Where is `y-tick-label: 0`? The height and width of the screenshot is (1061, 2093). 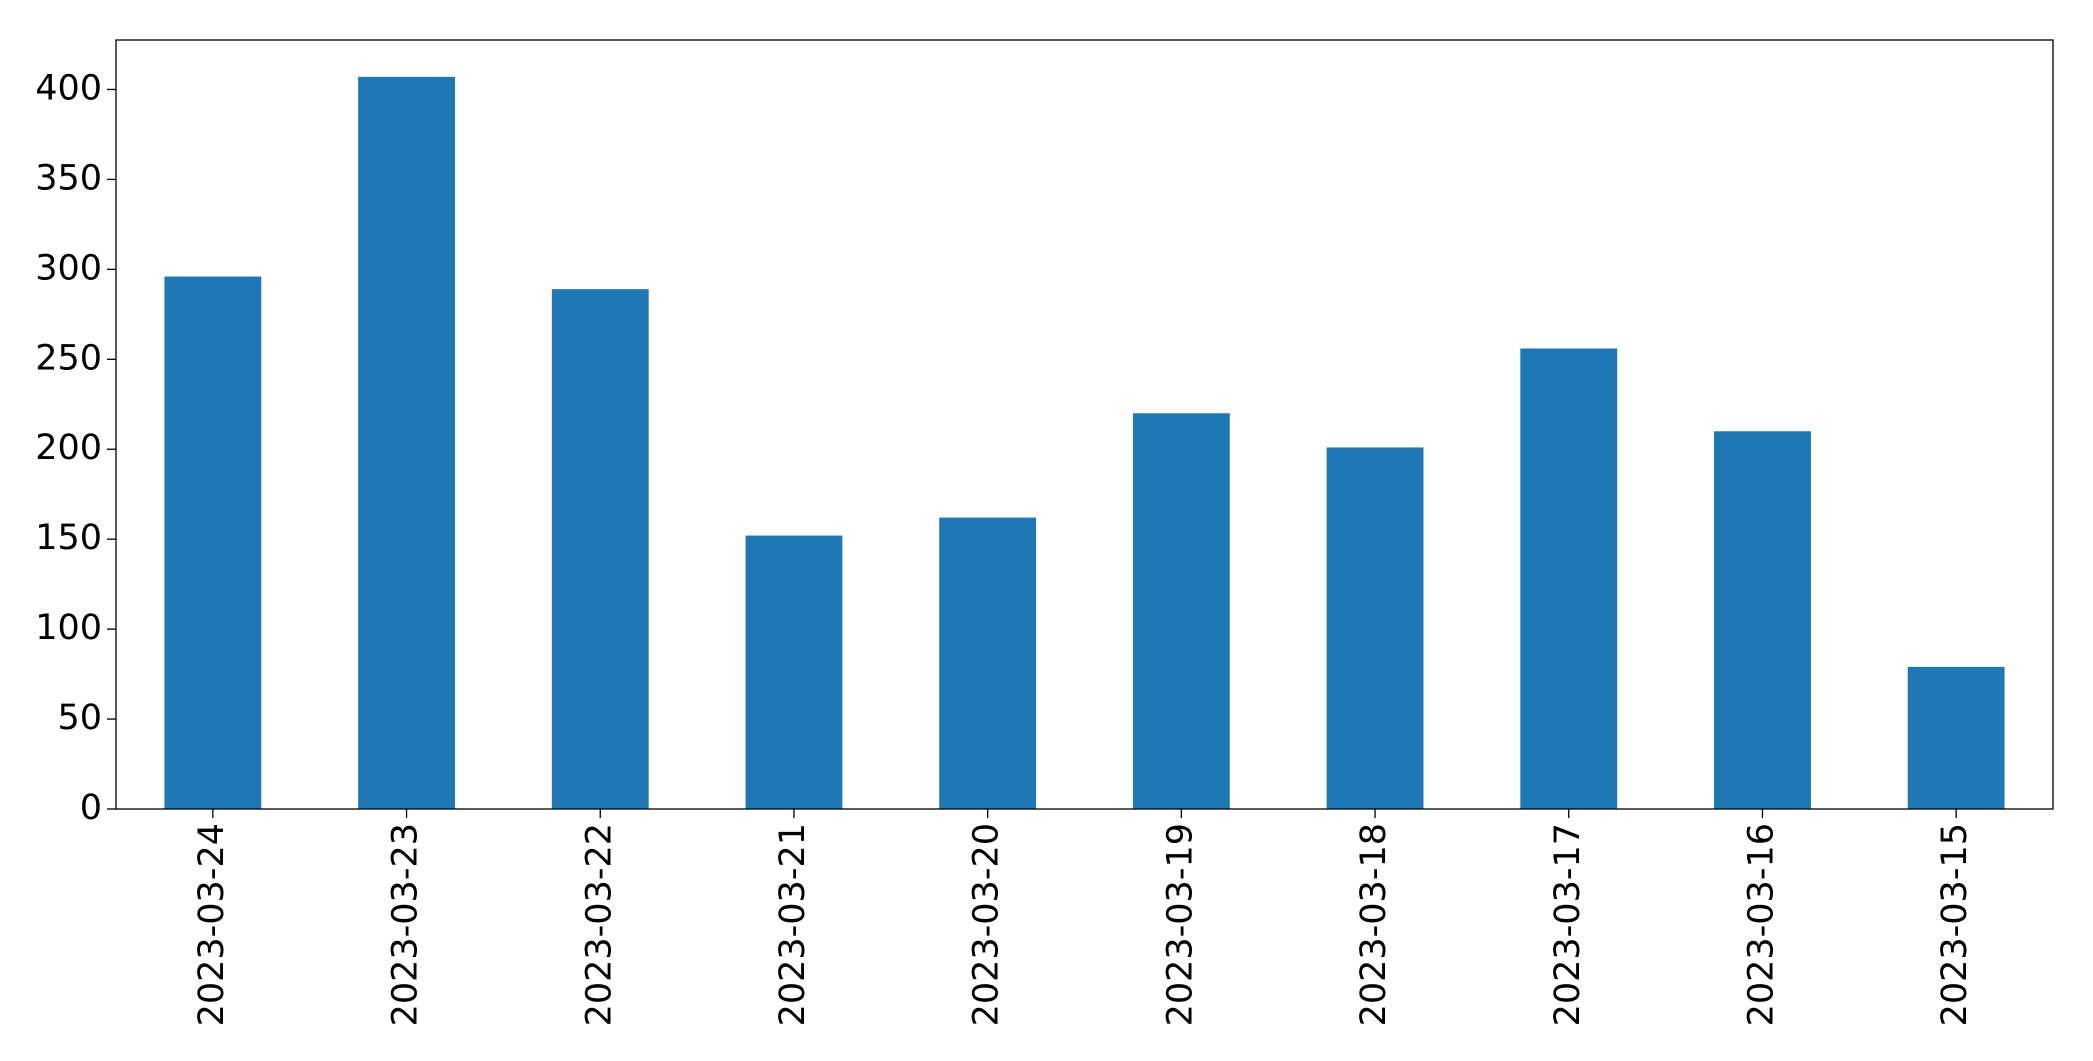 y-tick-label: 0 is located at coordinates (91, 808).